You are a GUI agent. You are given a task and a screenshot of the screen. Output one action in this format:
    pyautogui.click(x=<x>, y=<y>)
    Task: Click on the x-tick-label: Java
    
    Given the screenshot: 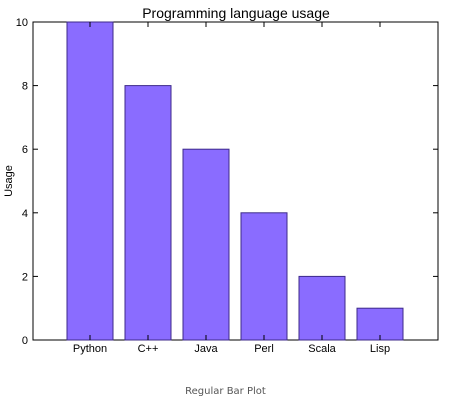 What is the action you would take?
    pyautogui.click(x=206, y=349)
    